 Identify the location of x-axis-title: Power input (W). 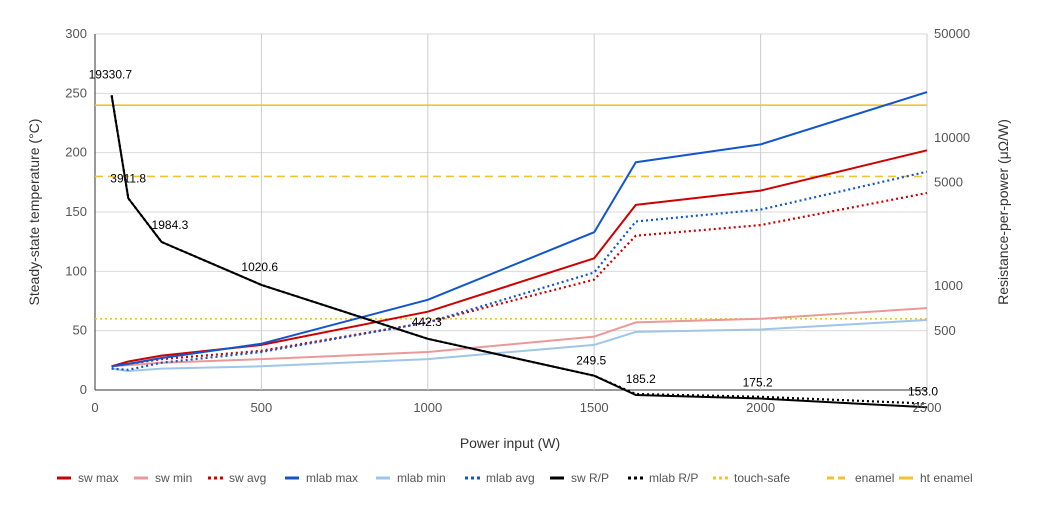
(510, 443).